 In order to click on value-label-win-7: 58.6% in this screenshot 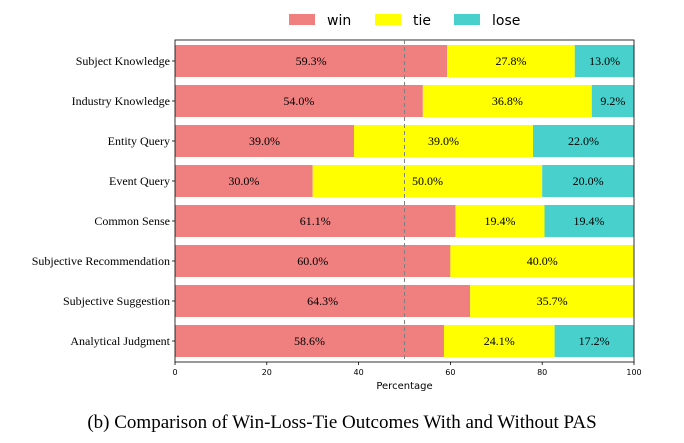, I will do `click(309, 341)`.